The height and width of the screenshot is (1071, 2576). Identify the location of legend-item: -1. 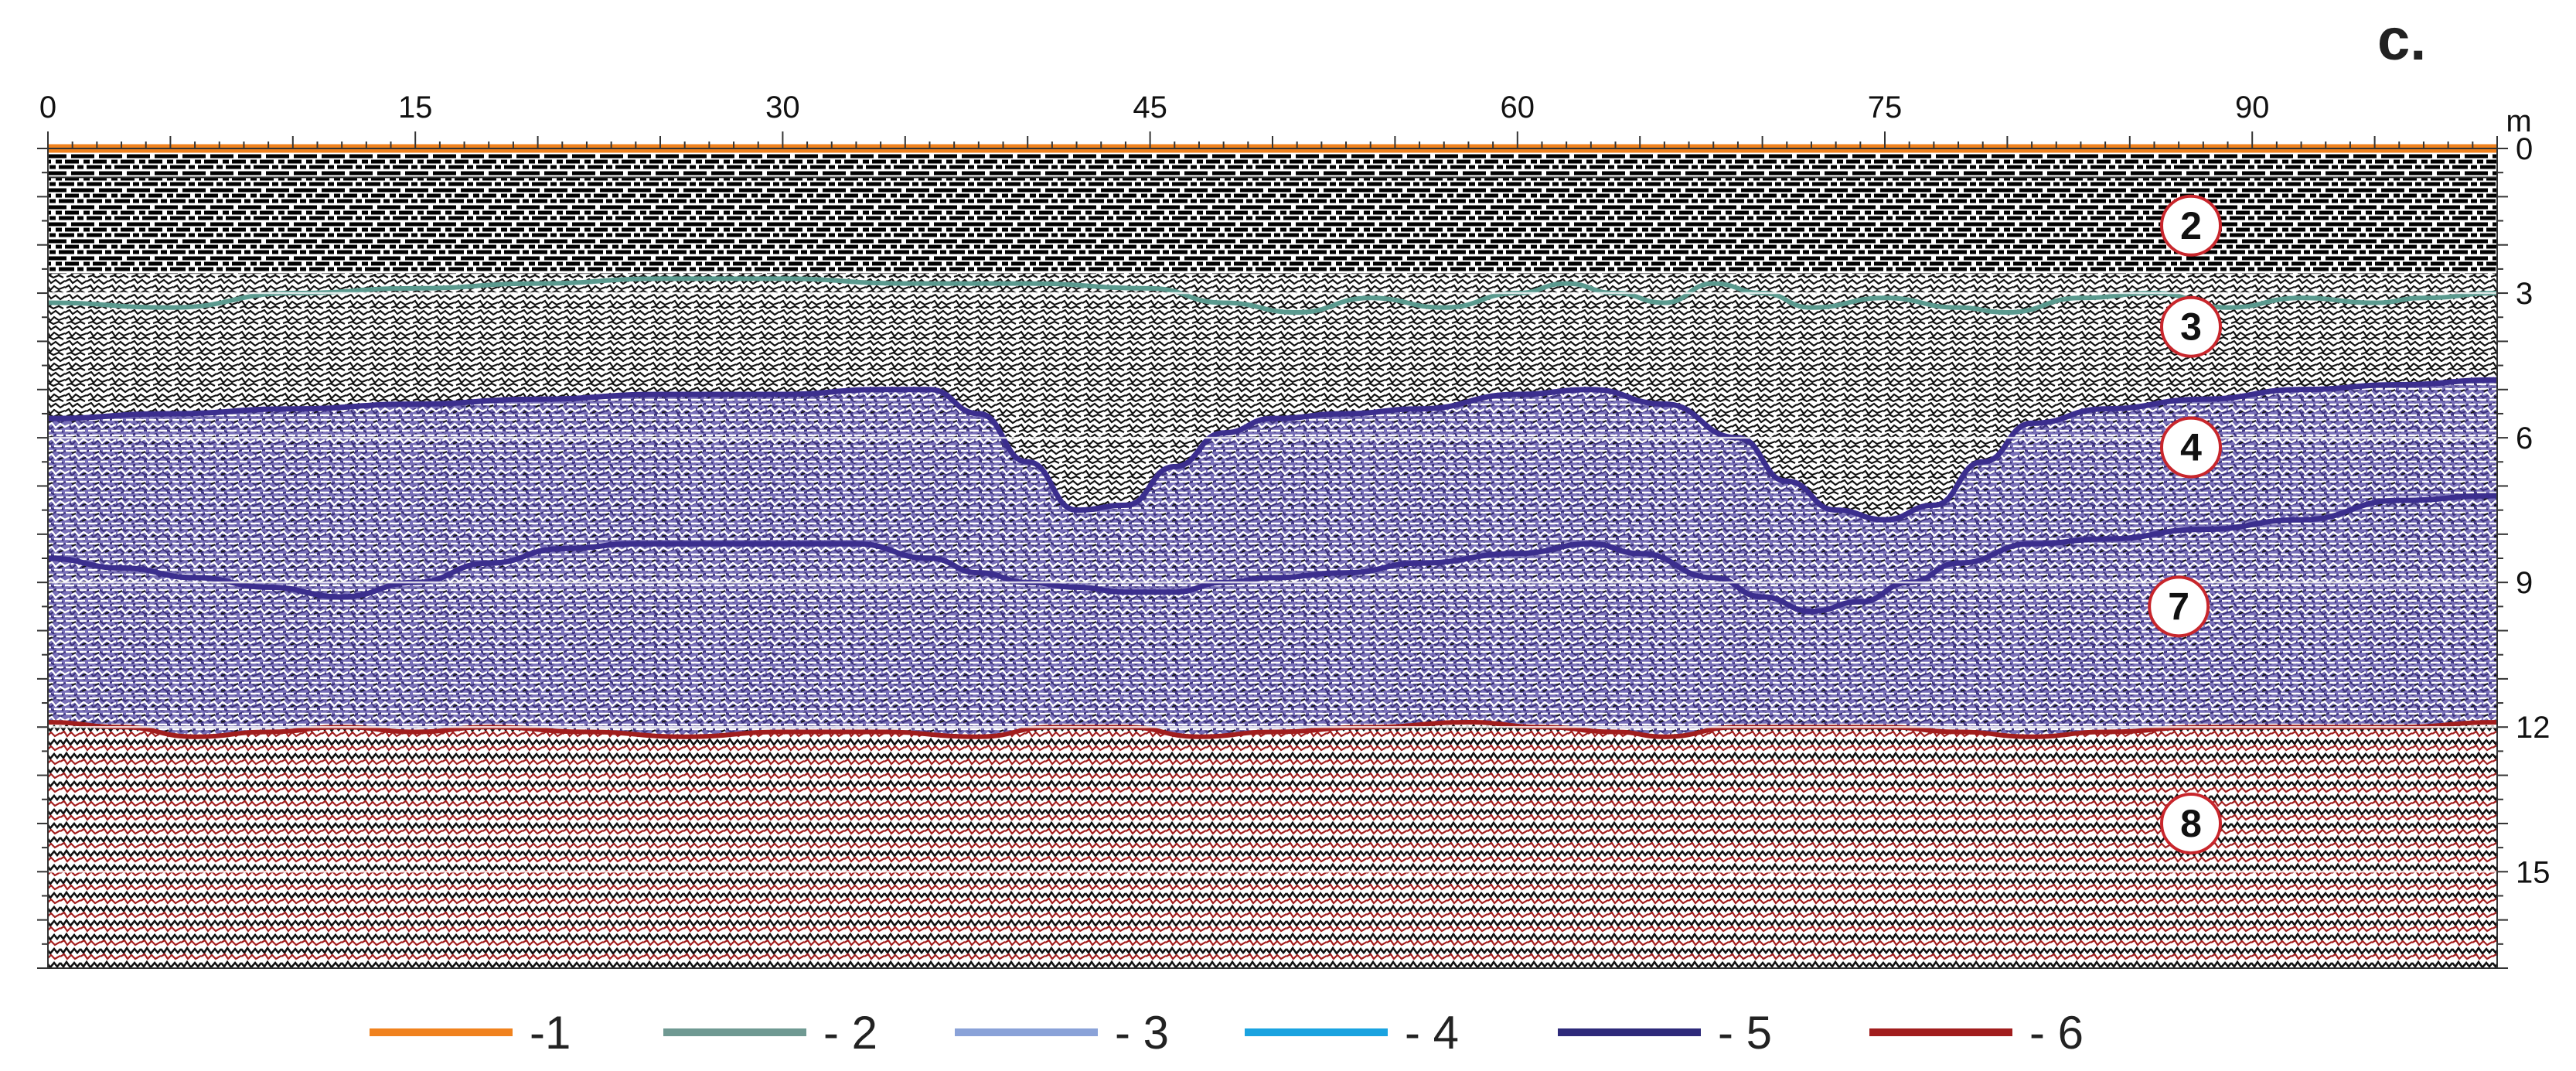
(470, 1032).